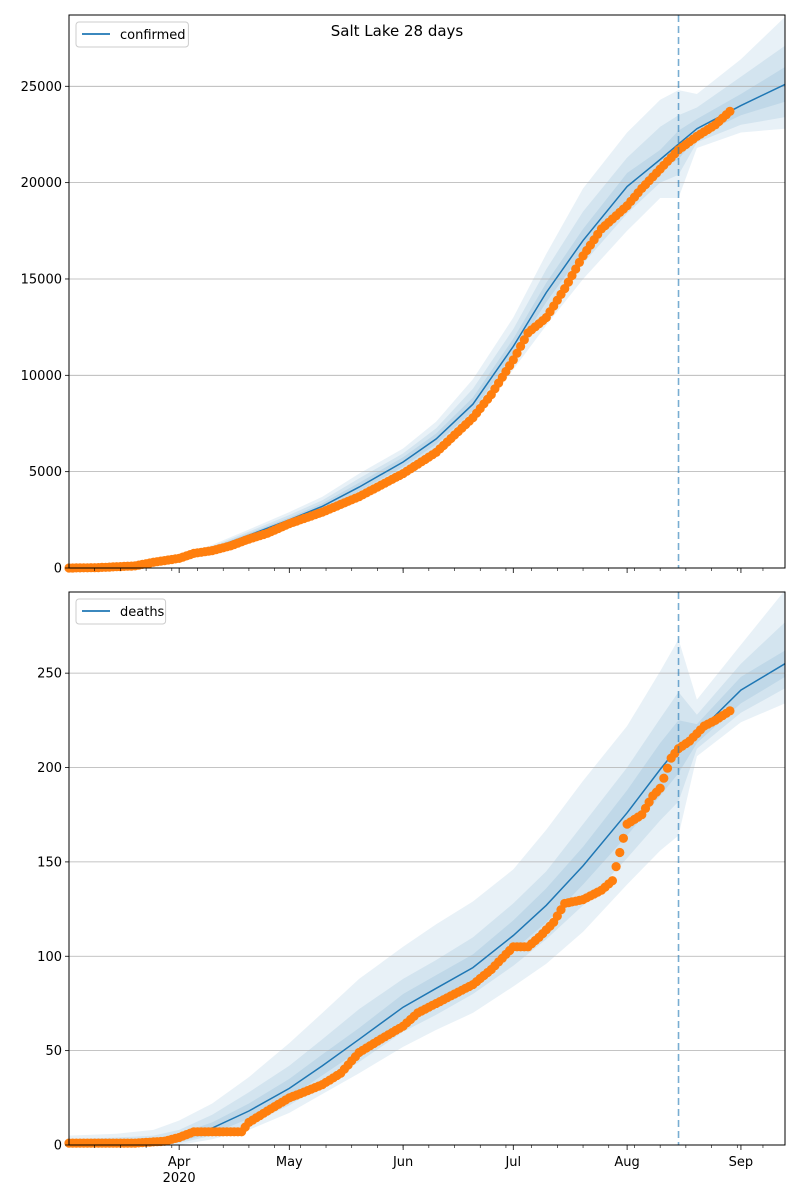  Describe the element at coordinates (626, 1162) in the screenshot. I see `deaths-xtick-label: Aug` at that location.